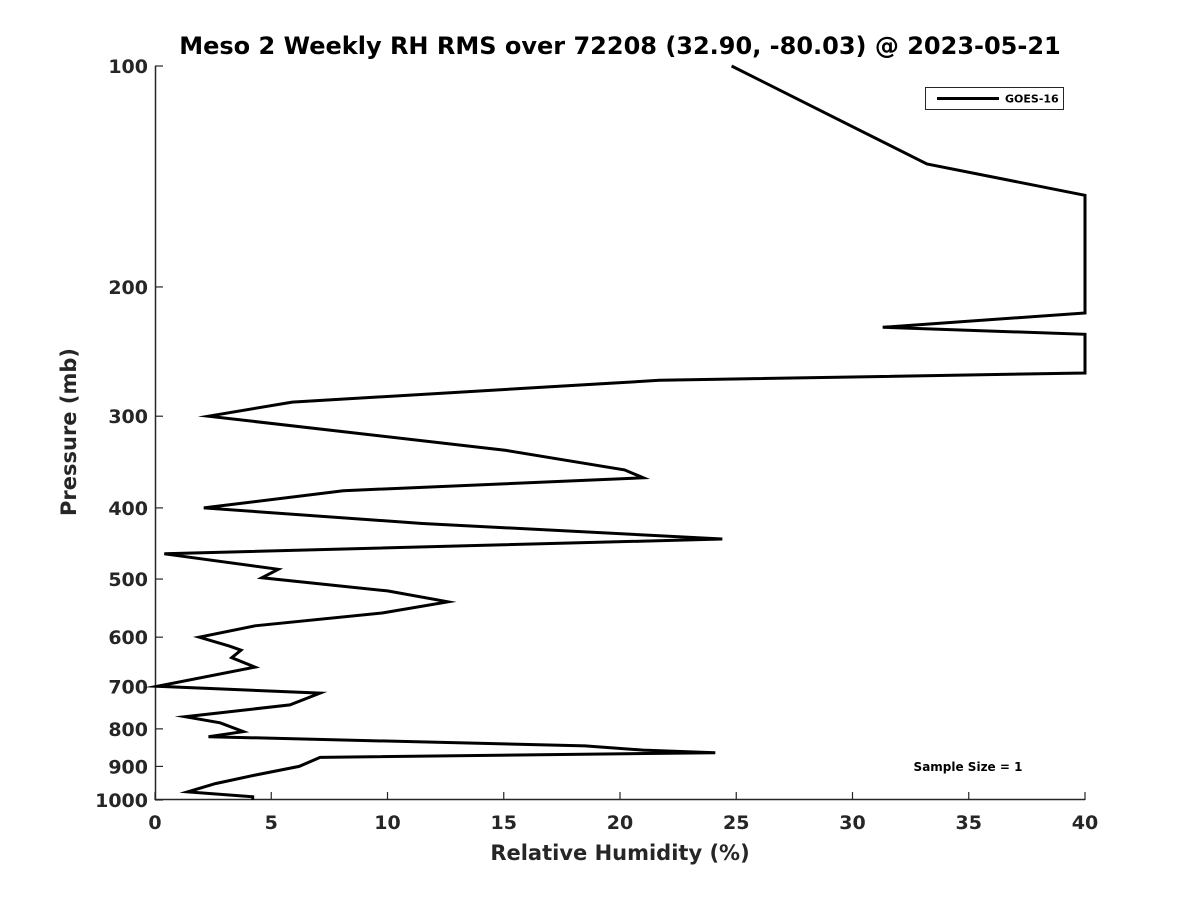  Describe the element at coordinates (994, 98) in the screenshot. I see `legend: GOES-16` at that location.